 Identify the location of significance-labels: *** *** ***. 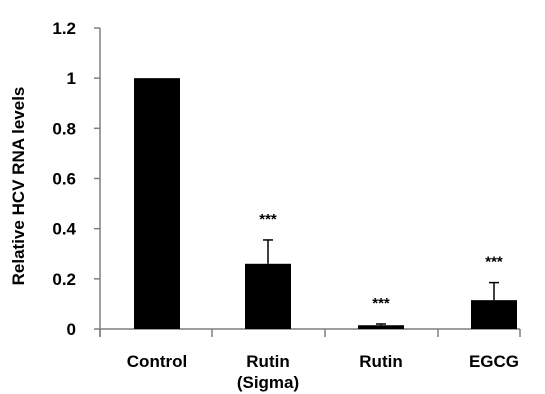
(381, 261).